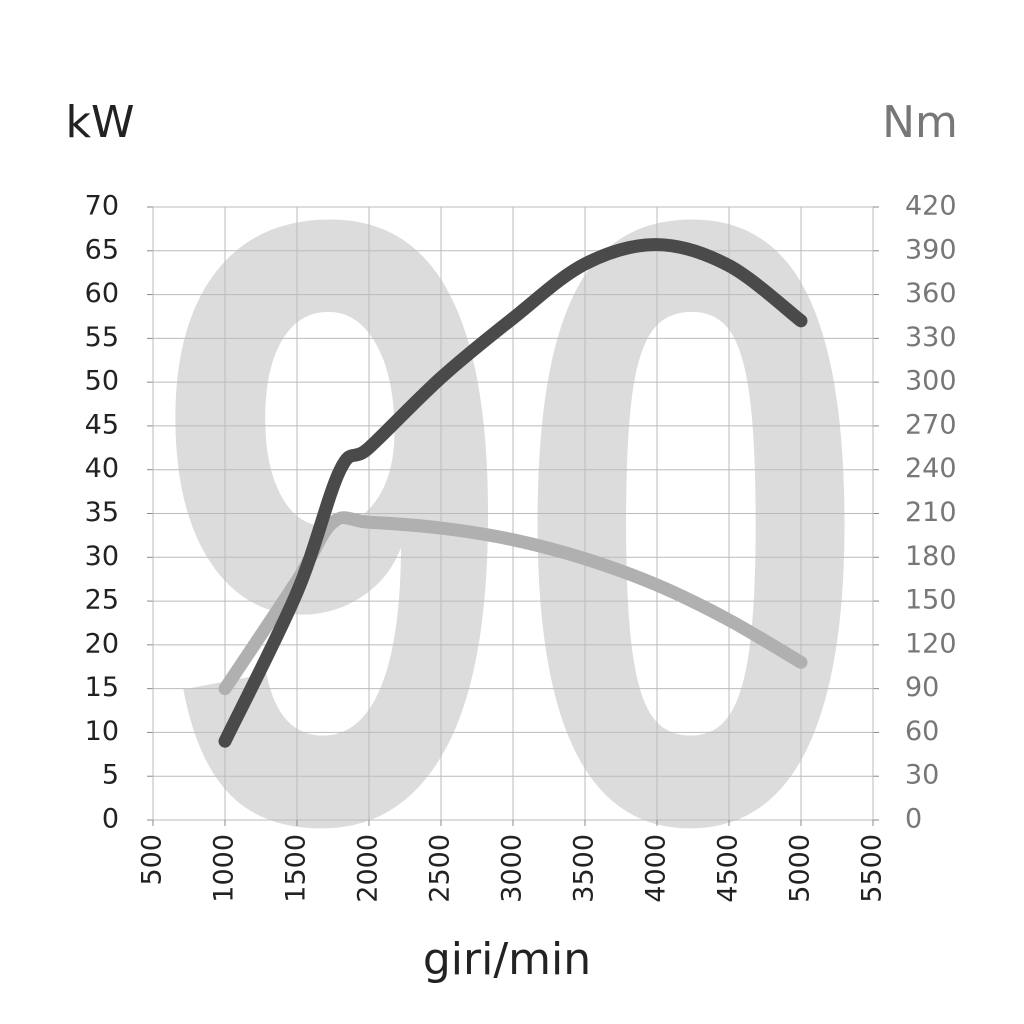 This screenshot has height=1024, width=1024. Describe the element at coordinates (872, 868) in the screenshot. I see `x-tick-label: 5500` at that location.